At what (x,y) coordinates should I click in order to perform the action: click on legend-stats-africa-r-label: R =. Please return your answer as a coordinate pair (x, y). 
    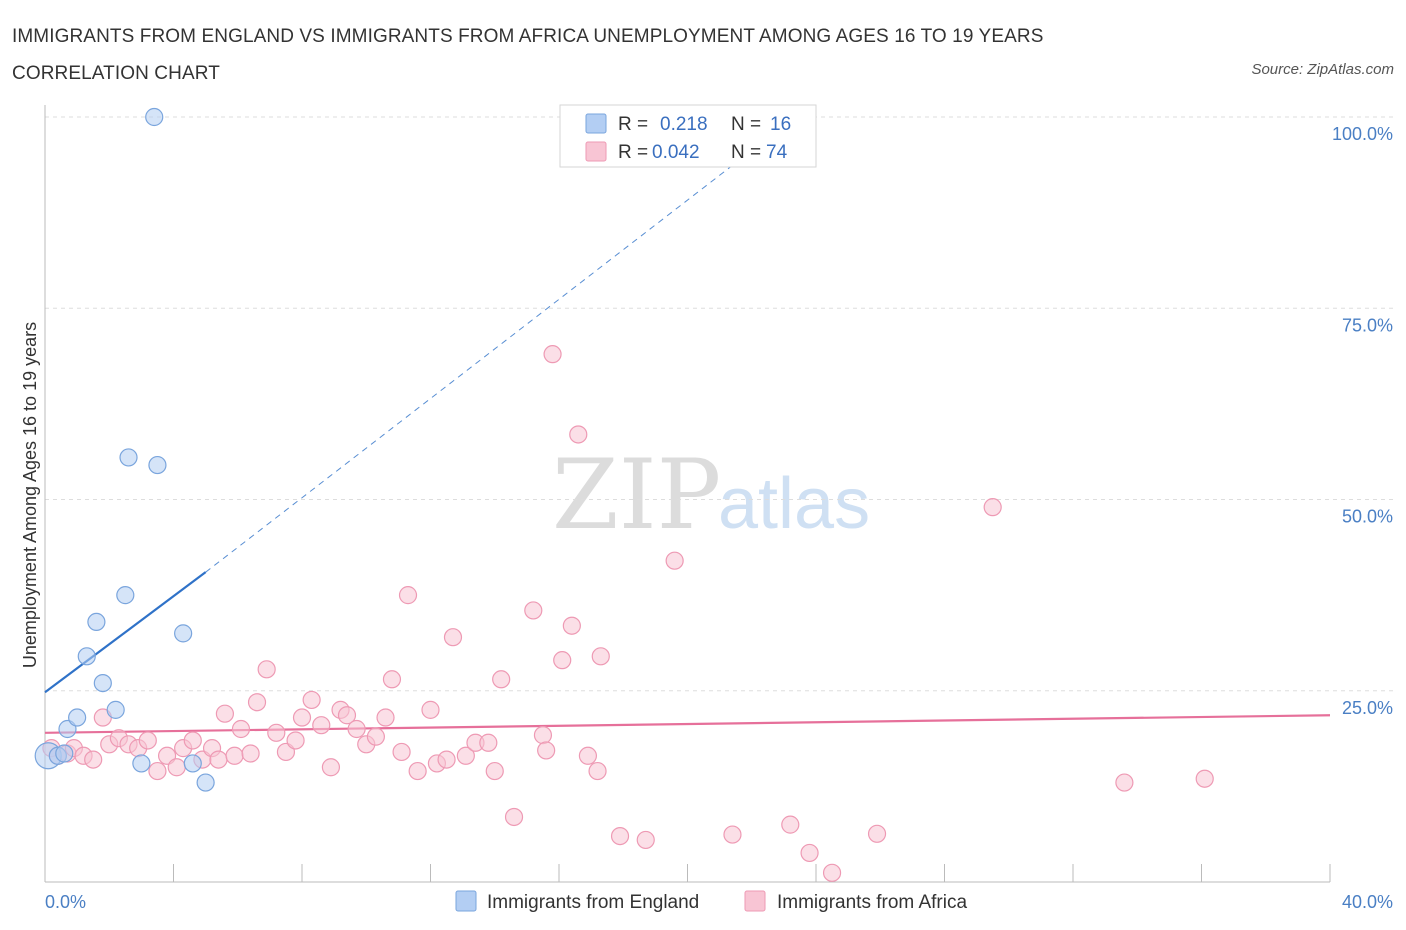
    Looking at the image, I should click on (633, 152).